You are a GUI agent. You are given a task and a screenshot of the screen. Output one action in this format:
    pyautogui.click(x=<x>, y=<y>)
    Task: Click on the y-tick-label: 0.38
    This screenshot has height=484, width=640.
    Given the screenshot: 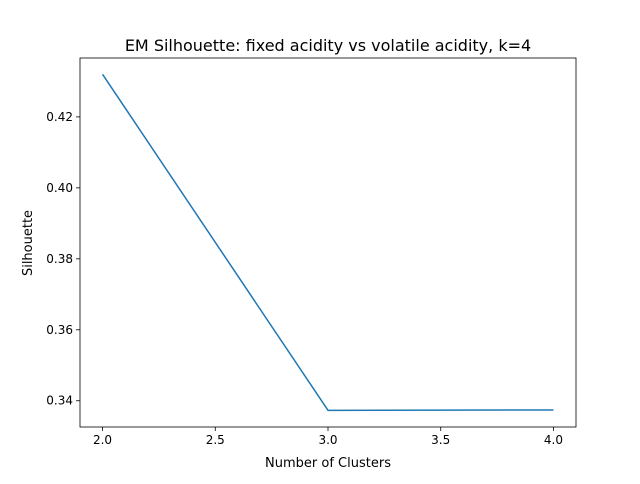 What is the action you would take?
    pyautogui.click(x=59, y=259)
    